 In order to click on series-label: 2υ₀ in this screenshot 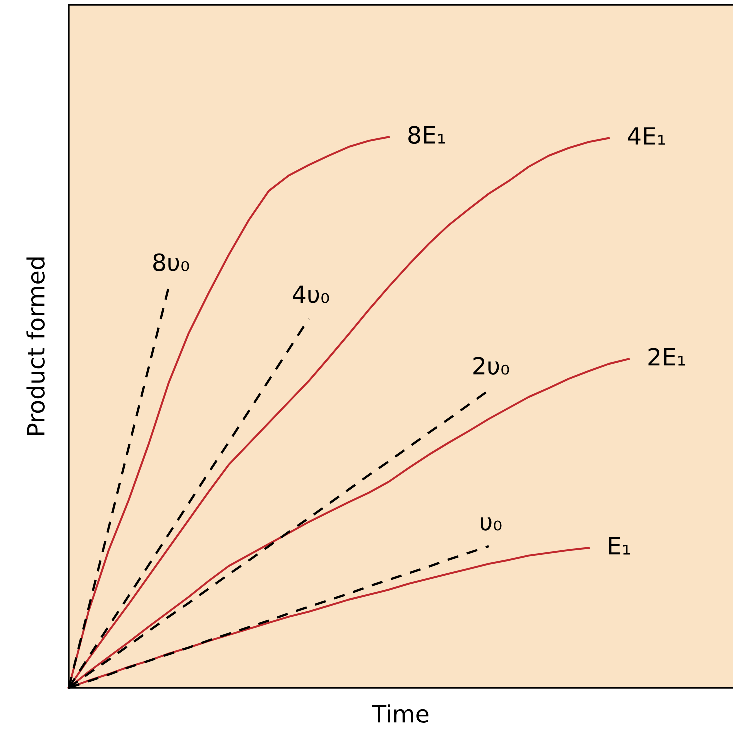, I will do `click(492, 366)`.